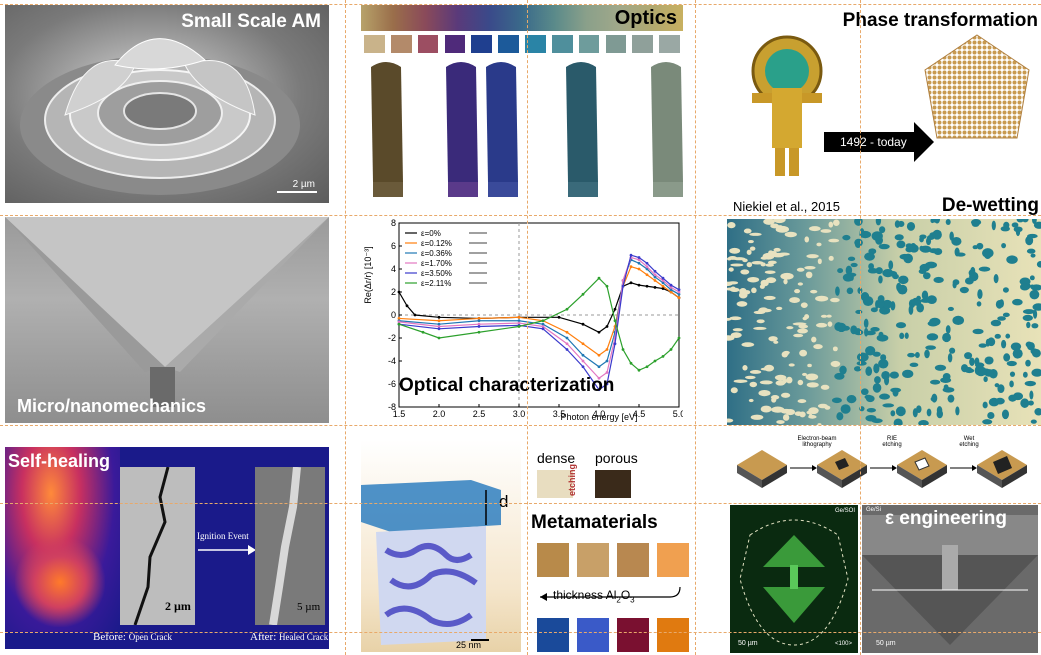  I want to click on color-gradient-strip, so click(522, 18).